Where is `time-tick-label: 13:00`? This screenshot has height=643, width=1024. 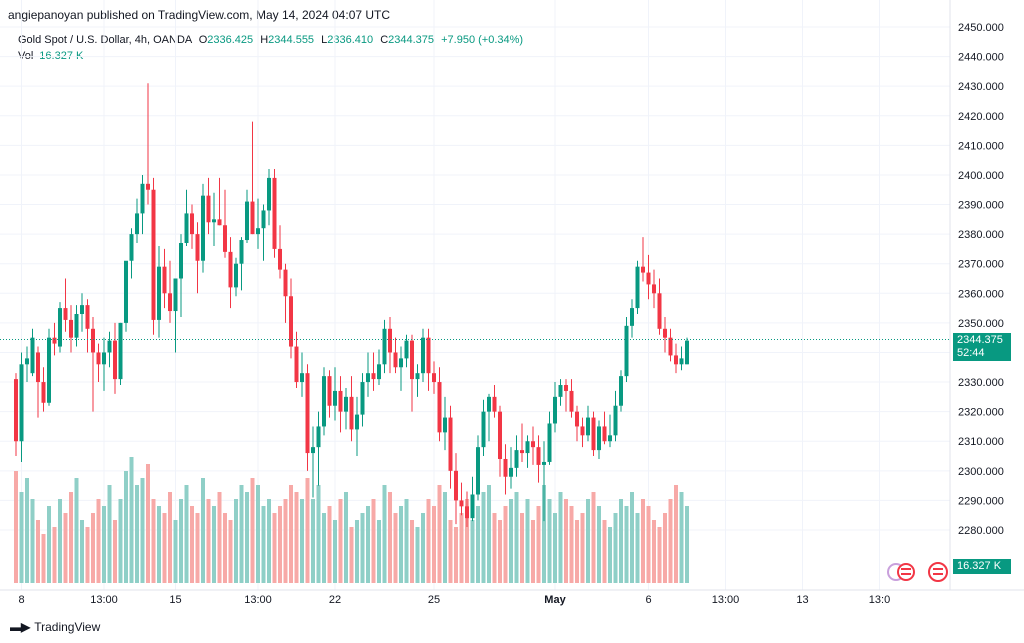 time-tick-label: 13:00 is located at coordinates (104, 600).